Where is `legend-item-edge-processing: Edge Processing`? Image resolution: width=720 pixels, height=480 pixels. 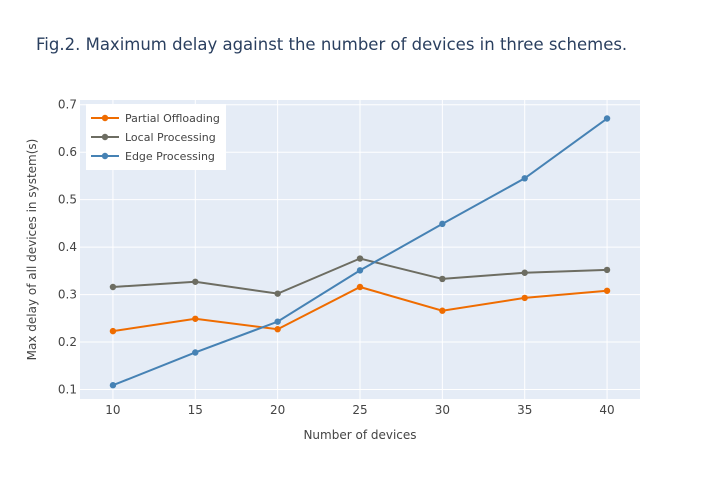
legend-item-edge-processing: Edge Processing is located at coordinates (153, 156).